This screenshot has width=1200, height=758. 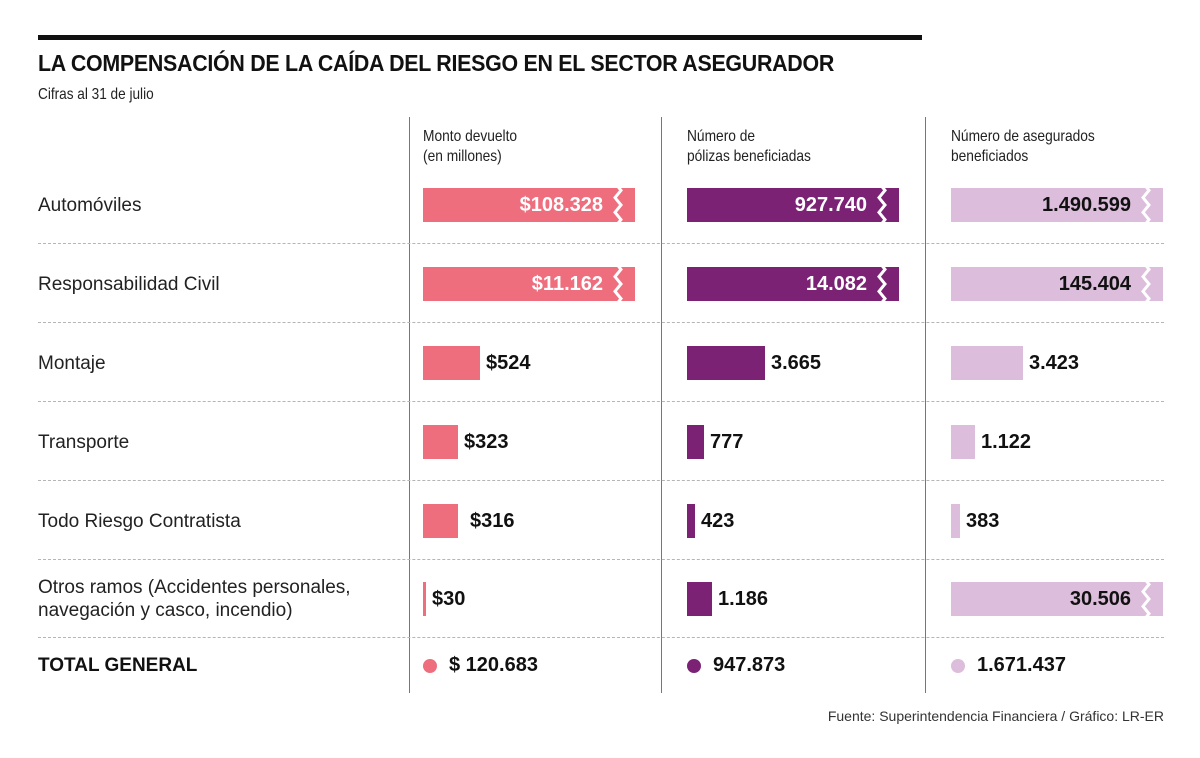 I want to click on bar-value-label: 3.665, so click(x=796, y=363).